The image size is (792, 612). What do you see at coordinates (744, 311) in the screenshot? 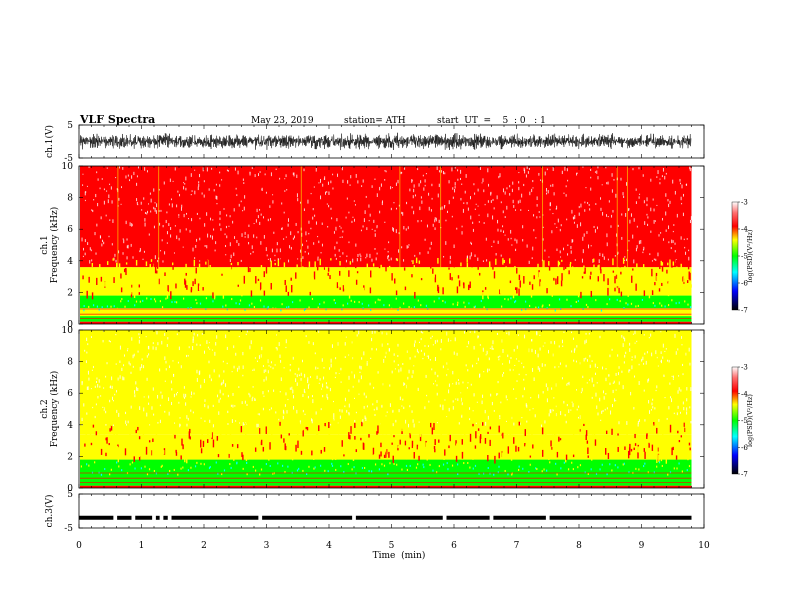
I see `colorbar-tick-label: -7` at bounding box center [744, 311].